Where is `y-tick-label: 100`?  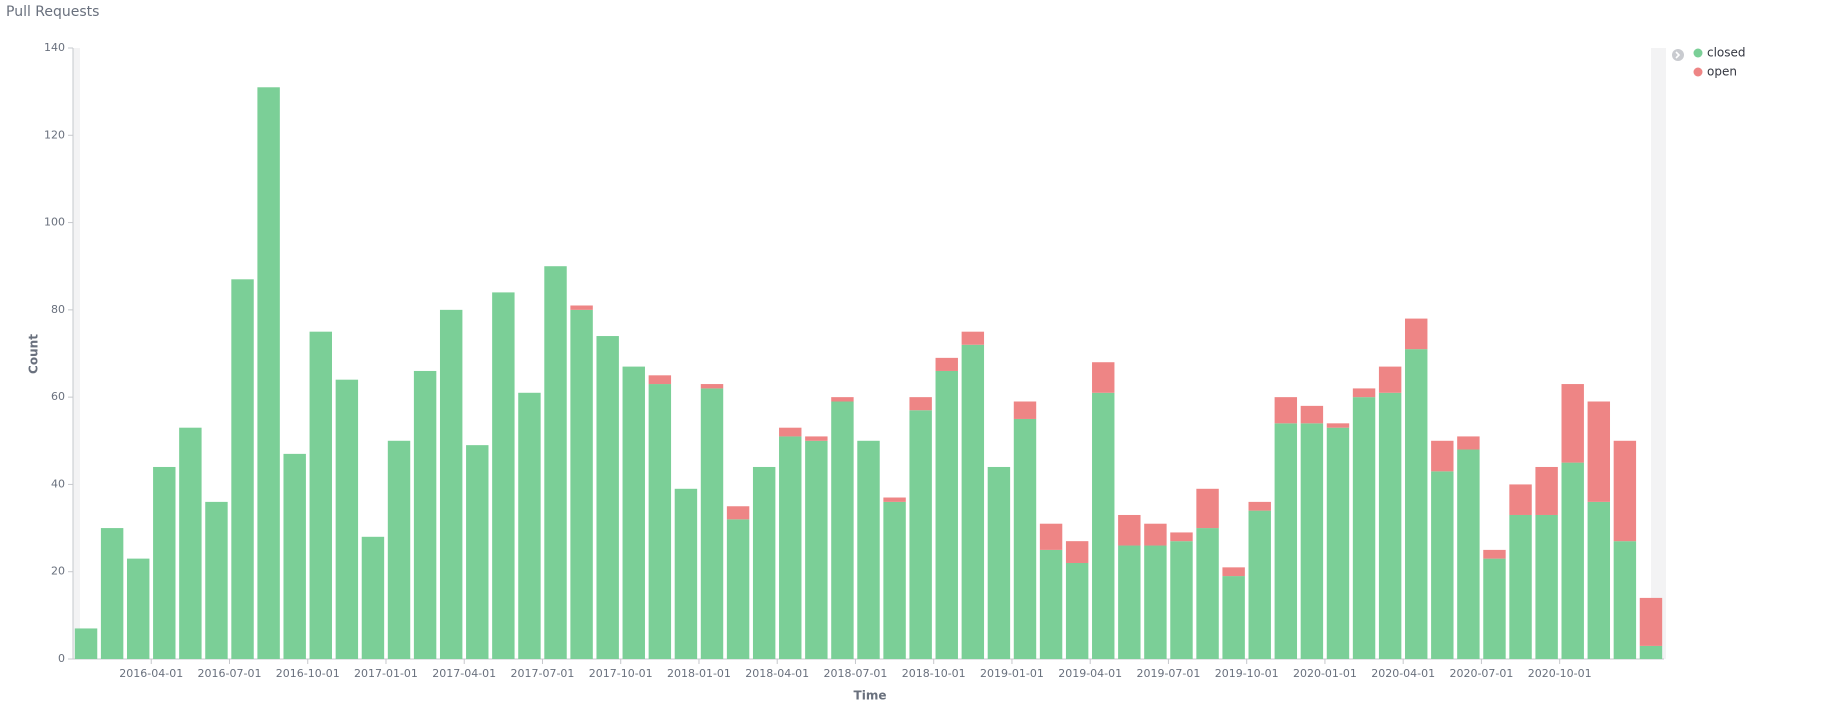
y-tick-label: 100 is located at coordinates (54, 222).